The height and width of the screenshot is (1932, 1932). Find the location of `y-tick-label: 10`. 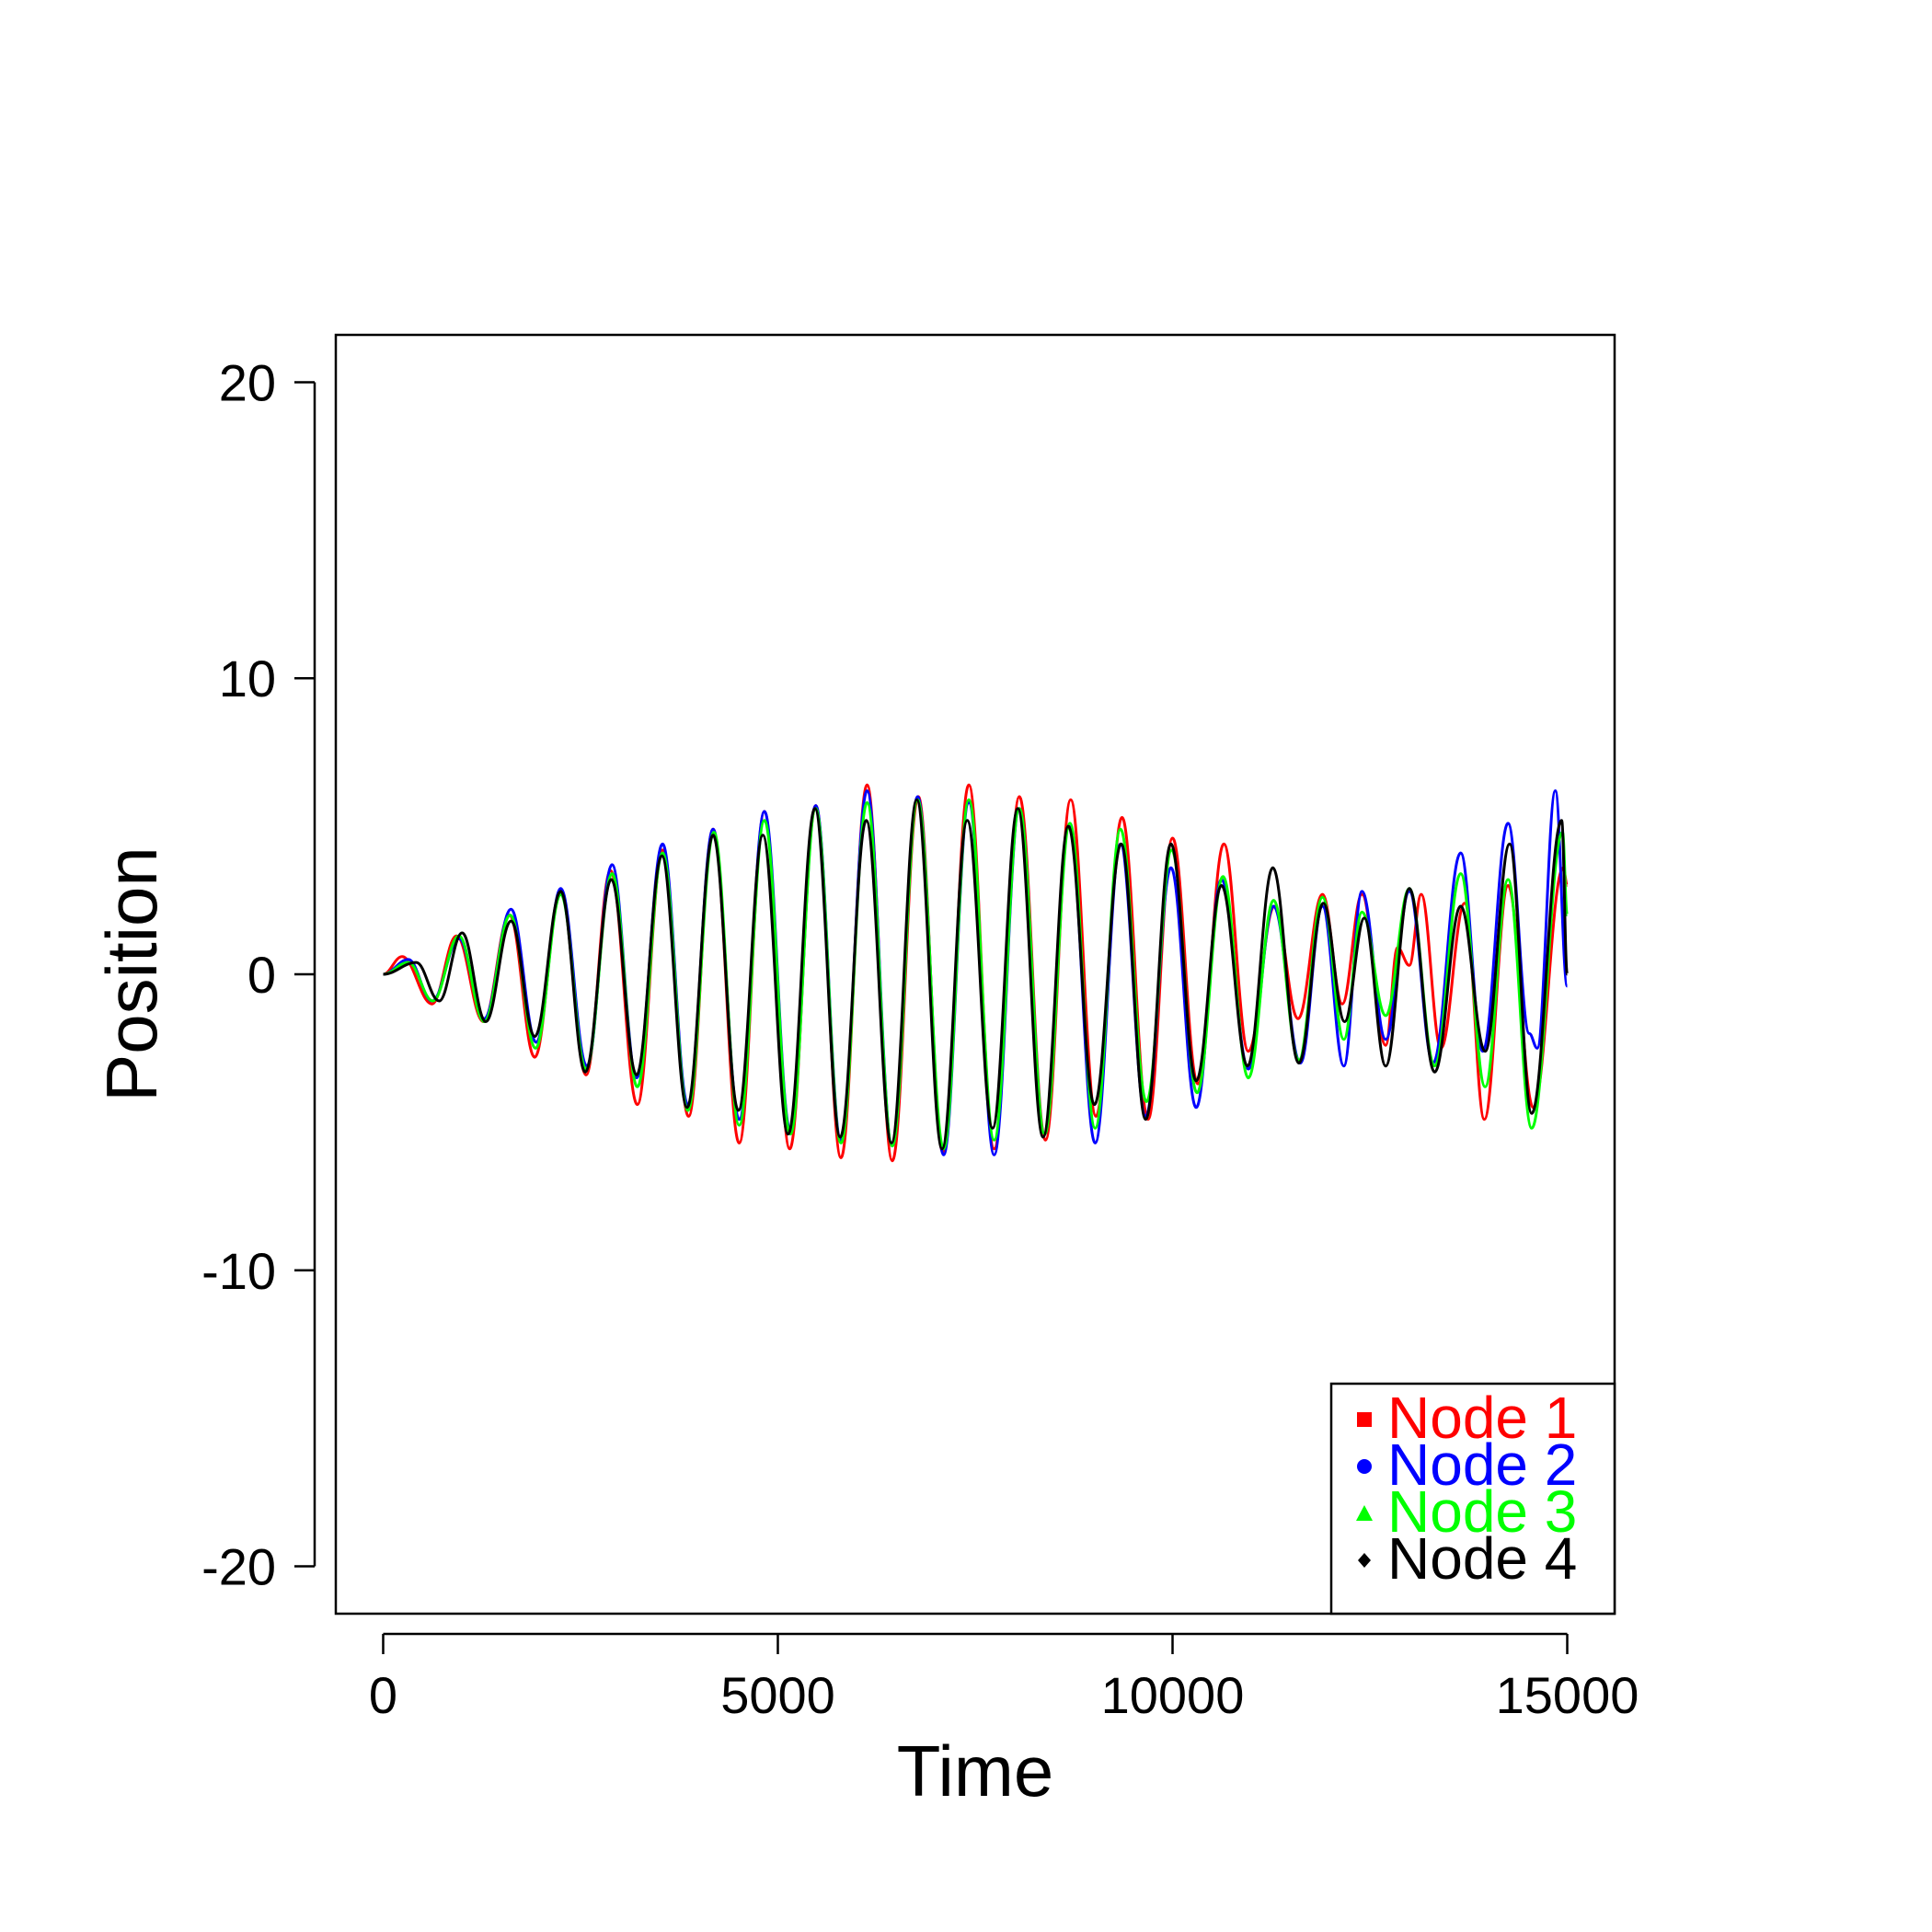

y-tick-label: 10 is located at coordinates (247, 678).